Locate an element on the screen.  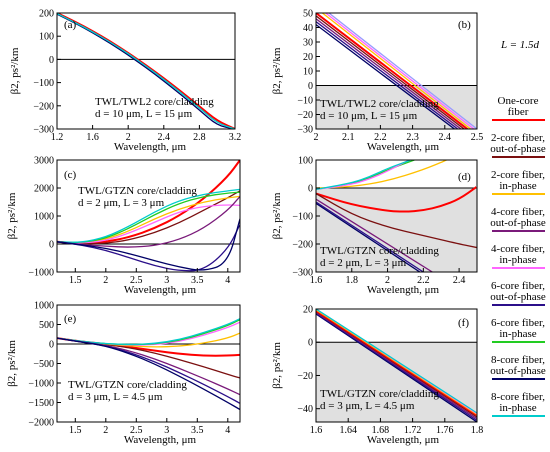
y-tick-label: −300 is located at coordinates (302, 273).